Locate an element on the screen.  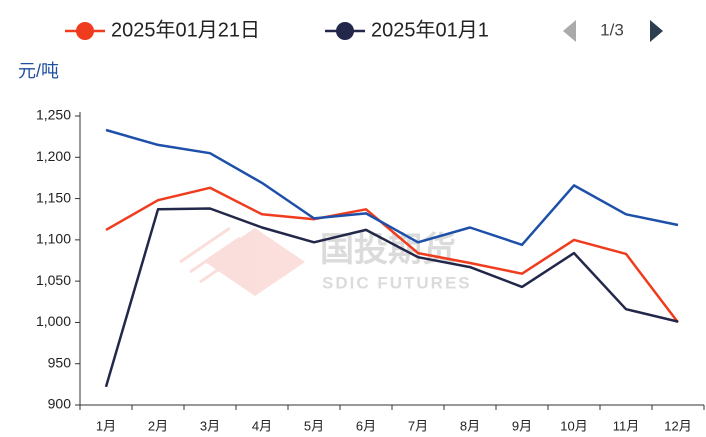
y-tick-label: 1,050 is located at coordinates (53, 280).